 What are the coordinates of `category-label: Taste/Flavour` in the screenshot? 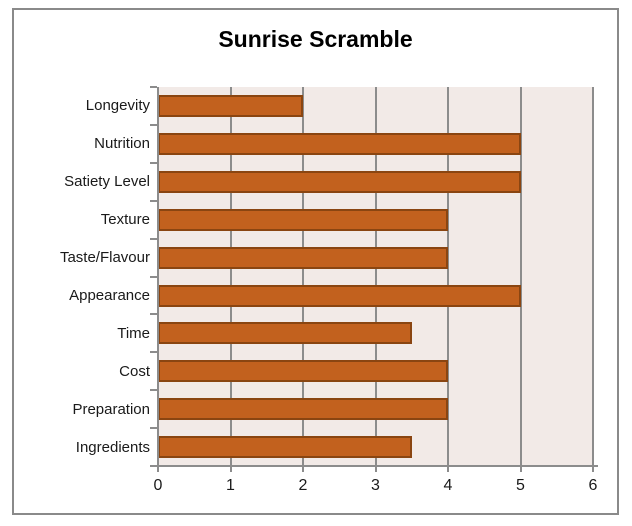 It's located at (104, 258).